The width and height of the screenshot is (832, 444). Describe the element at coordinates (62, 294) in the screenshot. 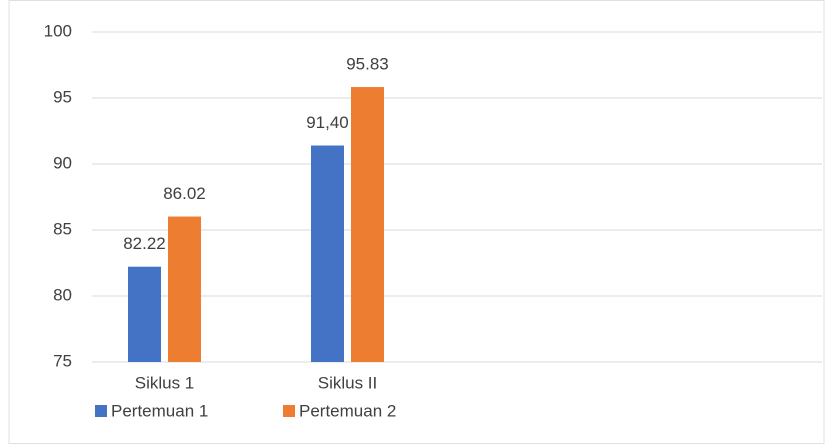

I see `y-tick-label: 80` at that location.